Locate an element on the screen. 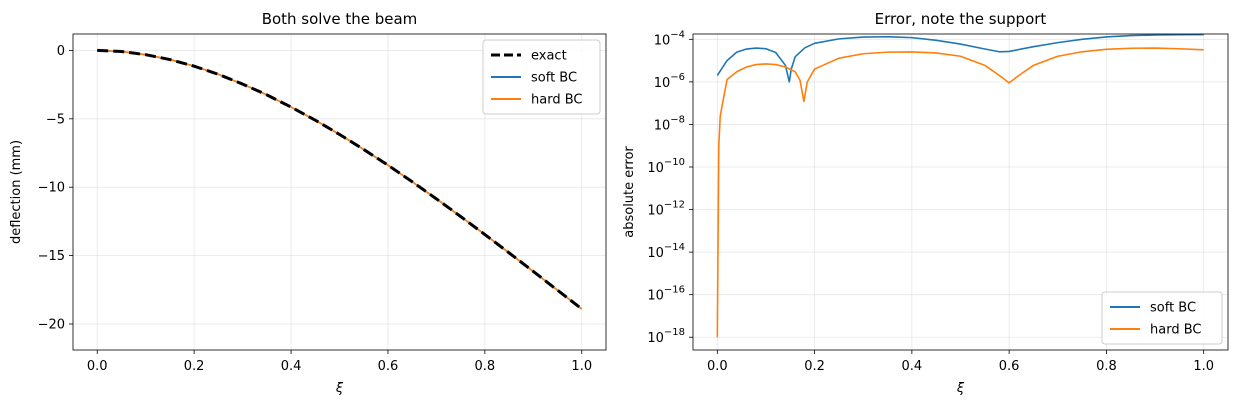 The width and height of the screenshot is (1237, 407). y-tick-label: −5 is located at coordinates (55, 119).